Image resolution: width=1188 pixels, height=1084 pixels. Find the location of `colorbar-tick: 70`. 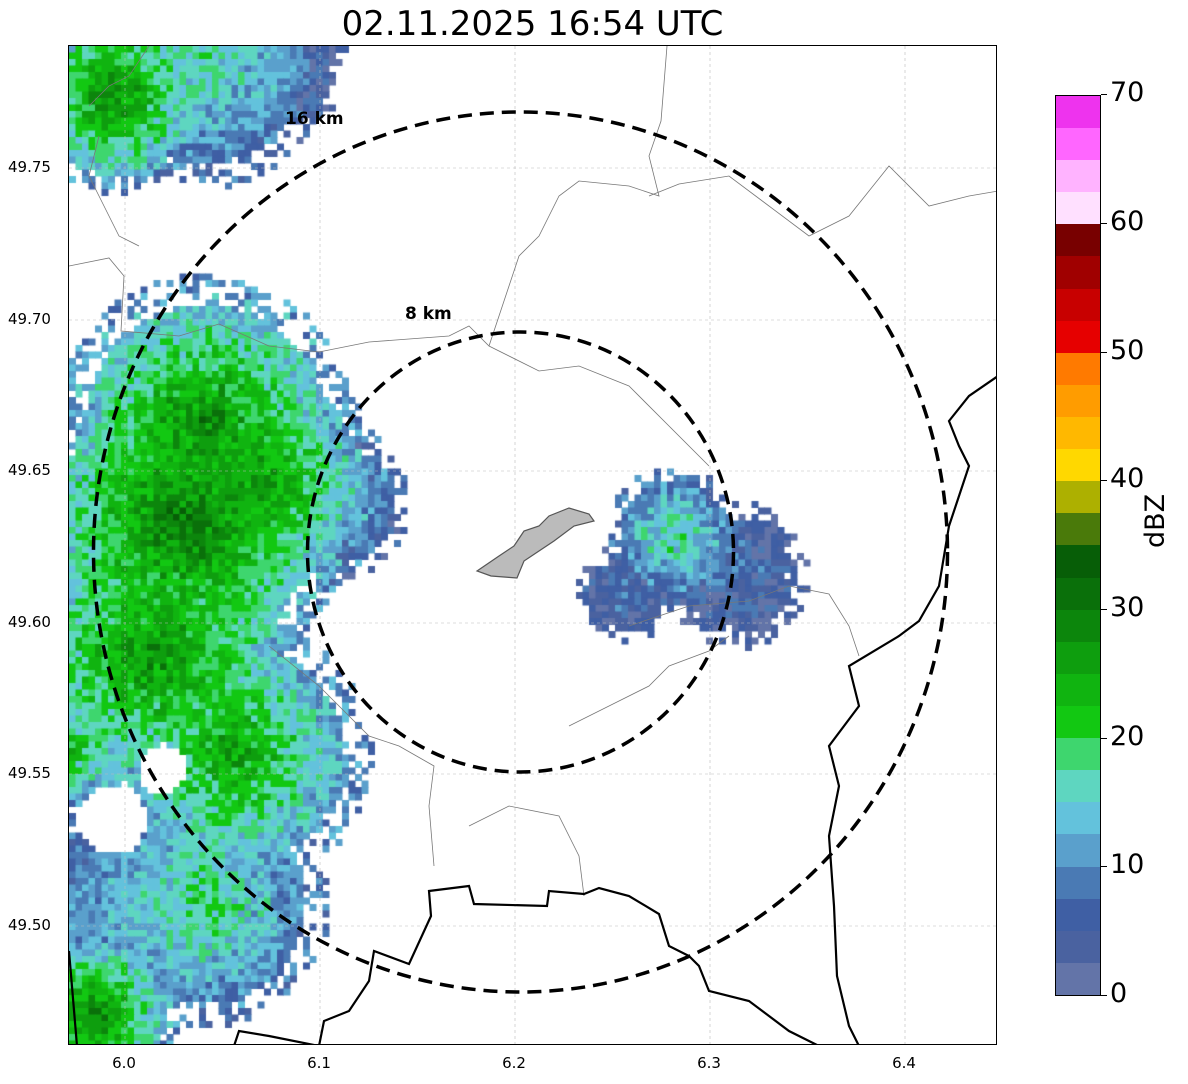

colorbar-tick: 70 is located at coordinates (1127, 93).